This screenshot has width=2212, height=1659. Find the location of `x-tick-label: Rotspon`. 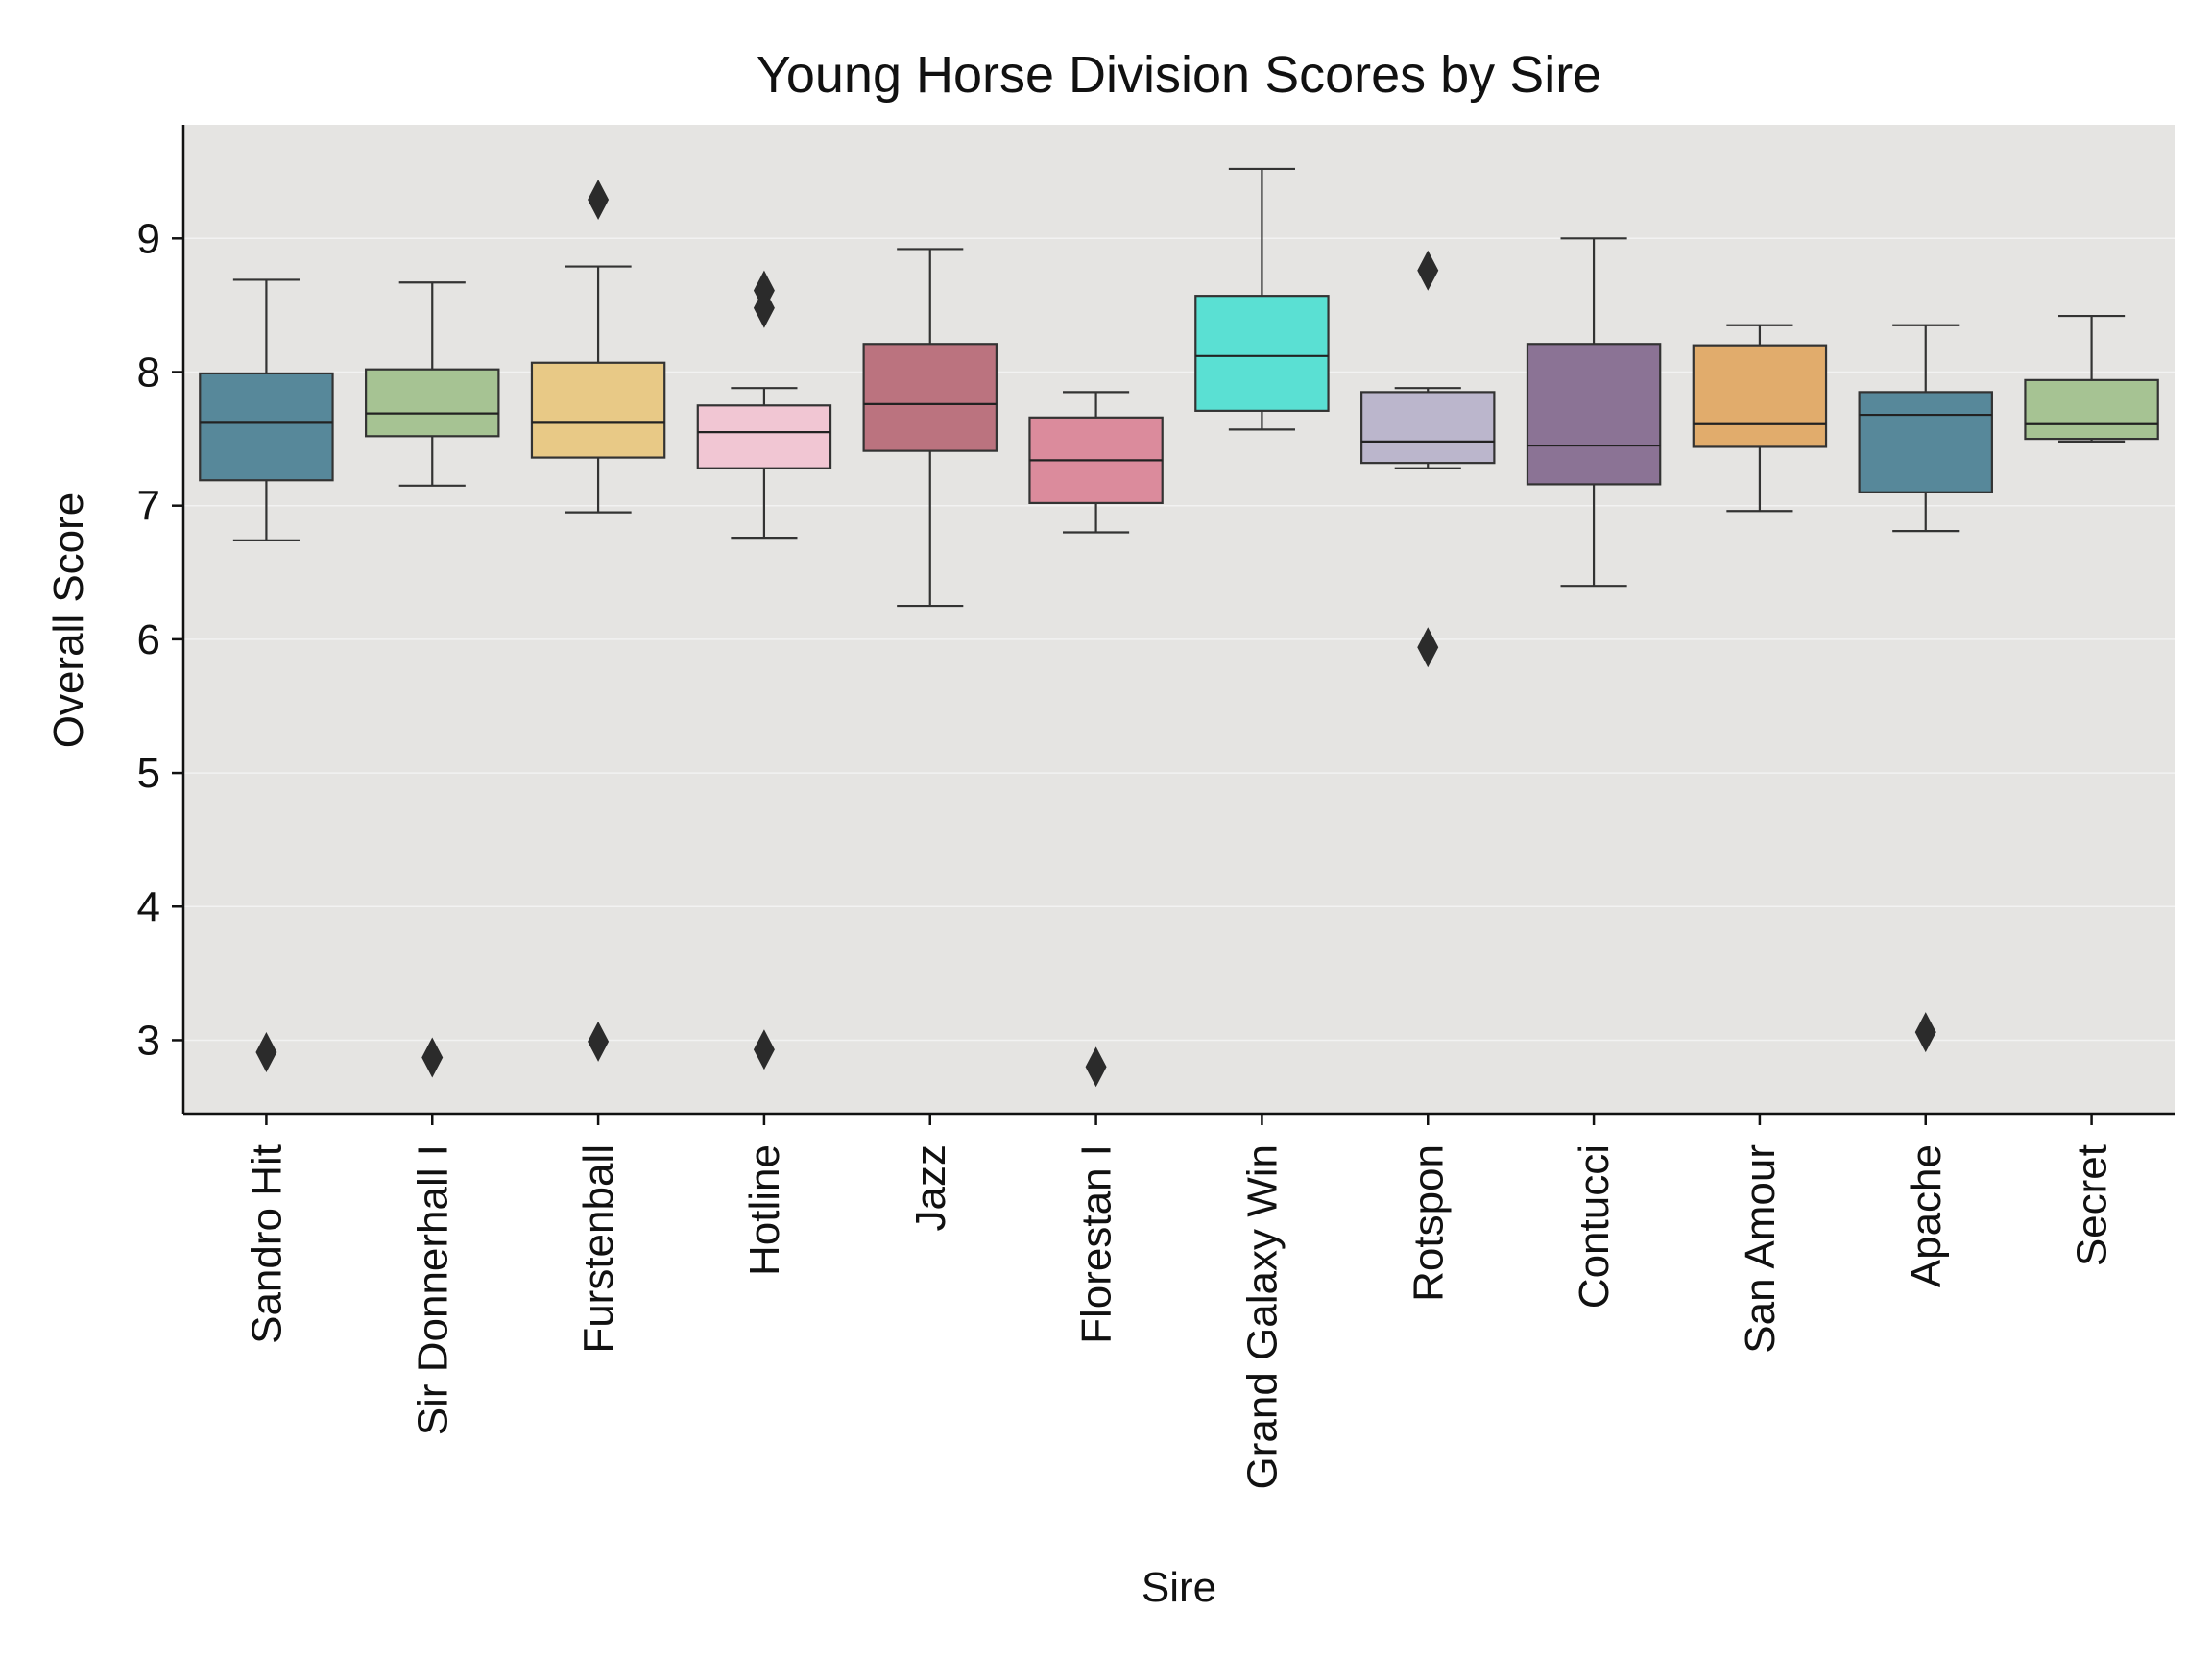

x-tick-label: Rotspon is located at coordinates (1429, 1223).